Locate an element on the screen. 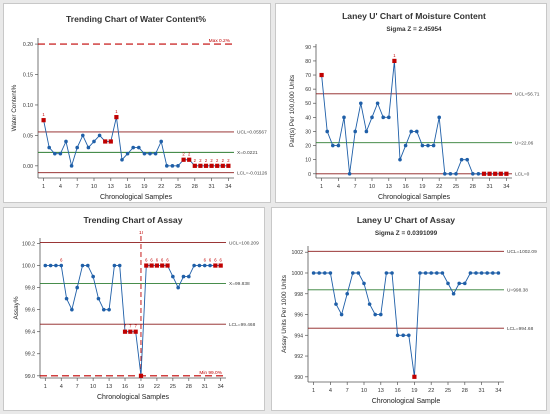  x-tick-label: 25 is located at coordinates (178, 187).